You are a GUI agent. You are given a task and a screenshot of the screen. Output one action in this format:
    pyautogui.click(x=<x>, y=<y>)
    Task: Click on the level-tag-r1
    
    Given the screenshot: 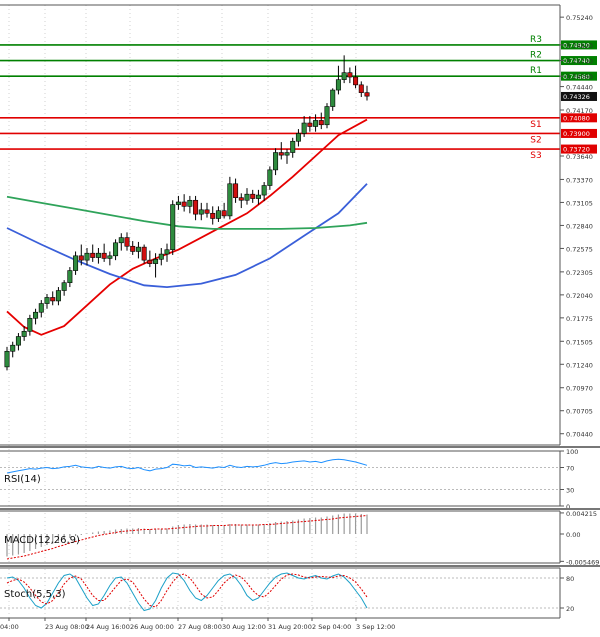 What is the action you would take?
    pyautogui.click(x=579, y=76)
    